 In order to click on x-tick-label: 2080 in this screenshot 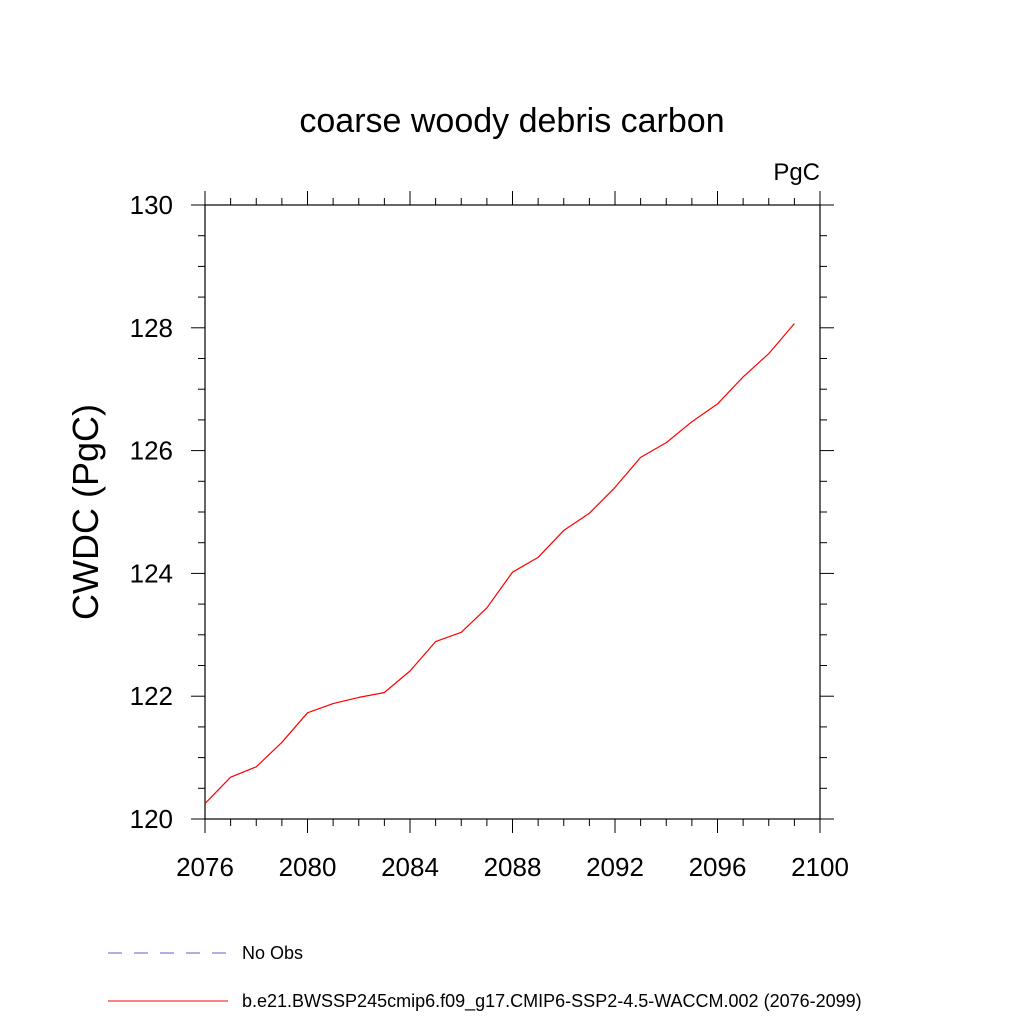, I will do `click(308, 867)`.